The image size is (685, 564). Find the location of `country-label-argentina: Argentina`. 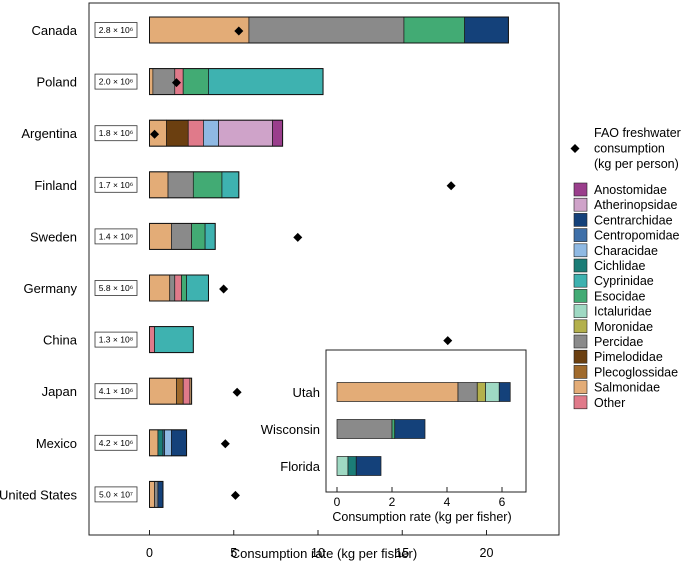

country-label-argentina: Argentina is located at coordinates (49, 133).